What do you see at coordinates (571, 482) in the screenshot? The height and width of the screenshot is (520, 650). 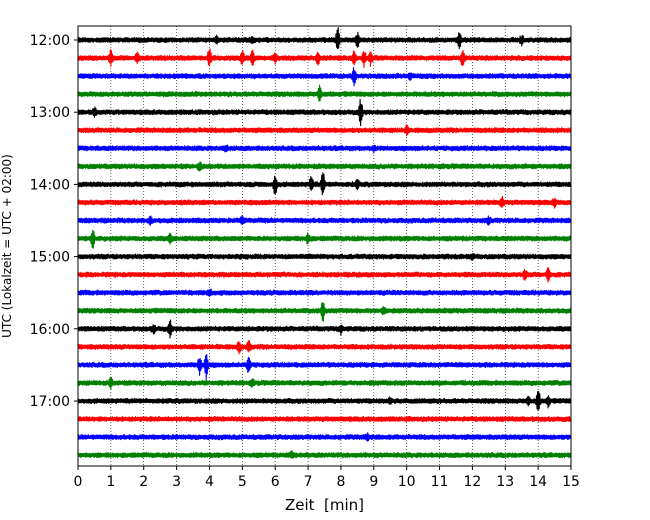 I see `x-tick-label: 15` at bounding box center [571, 482].